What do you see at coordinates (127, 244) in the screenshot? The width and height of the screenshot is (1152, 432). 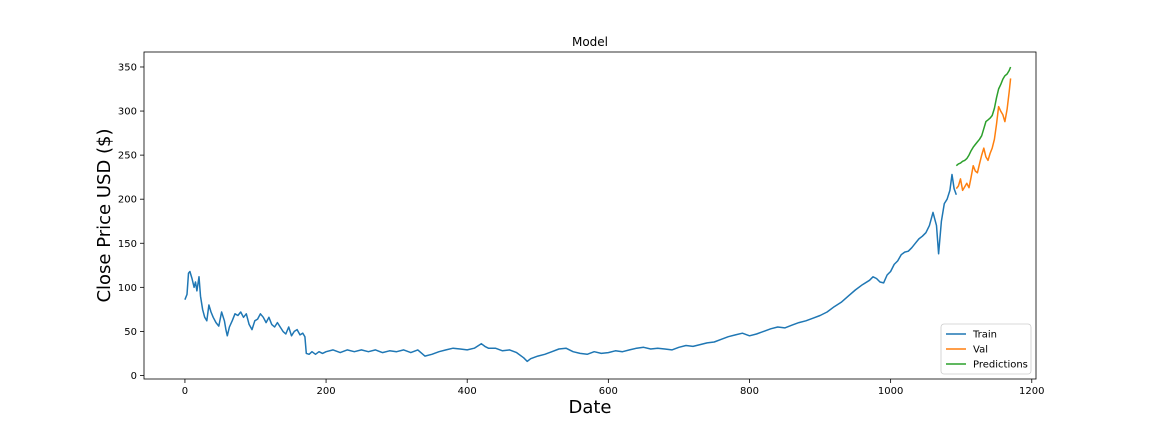 I see `y-tick-label-3: 150` at bounding box center [127, 244].